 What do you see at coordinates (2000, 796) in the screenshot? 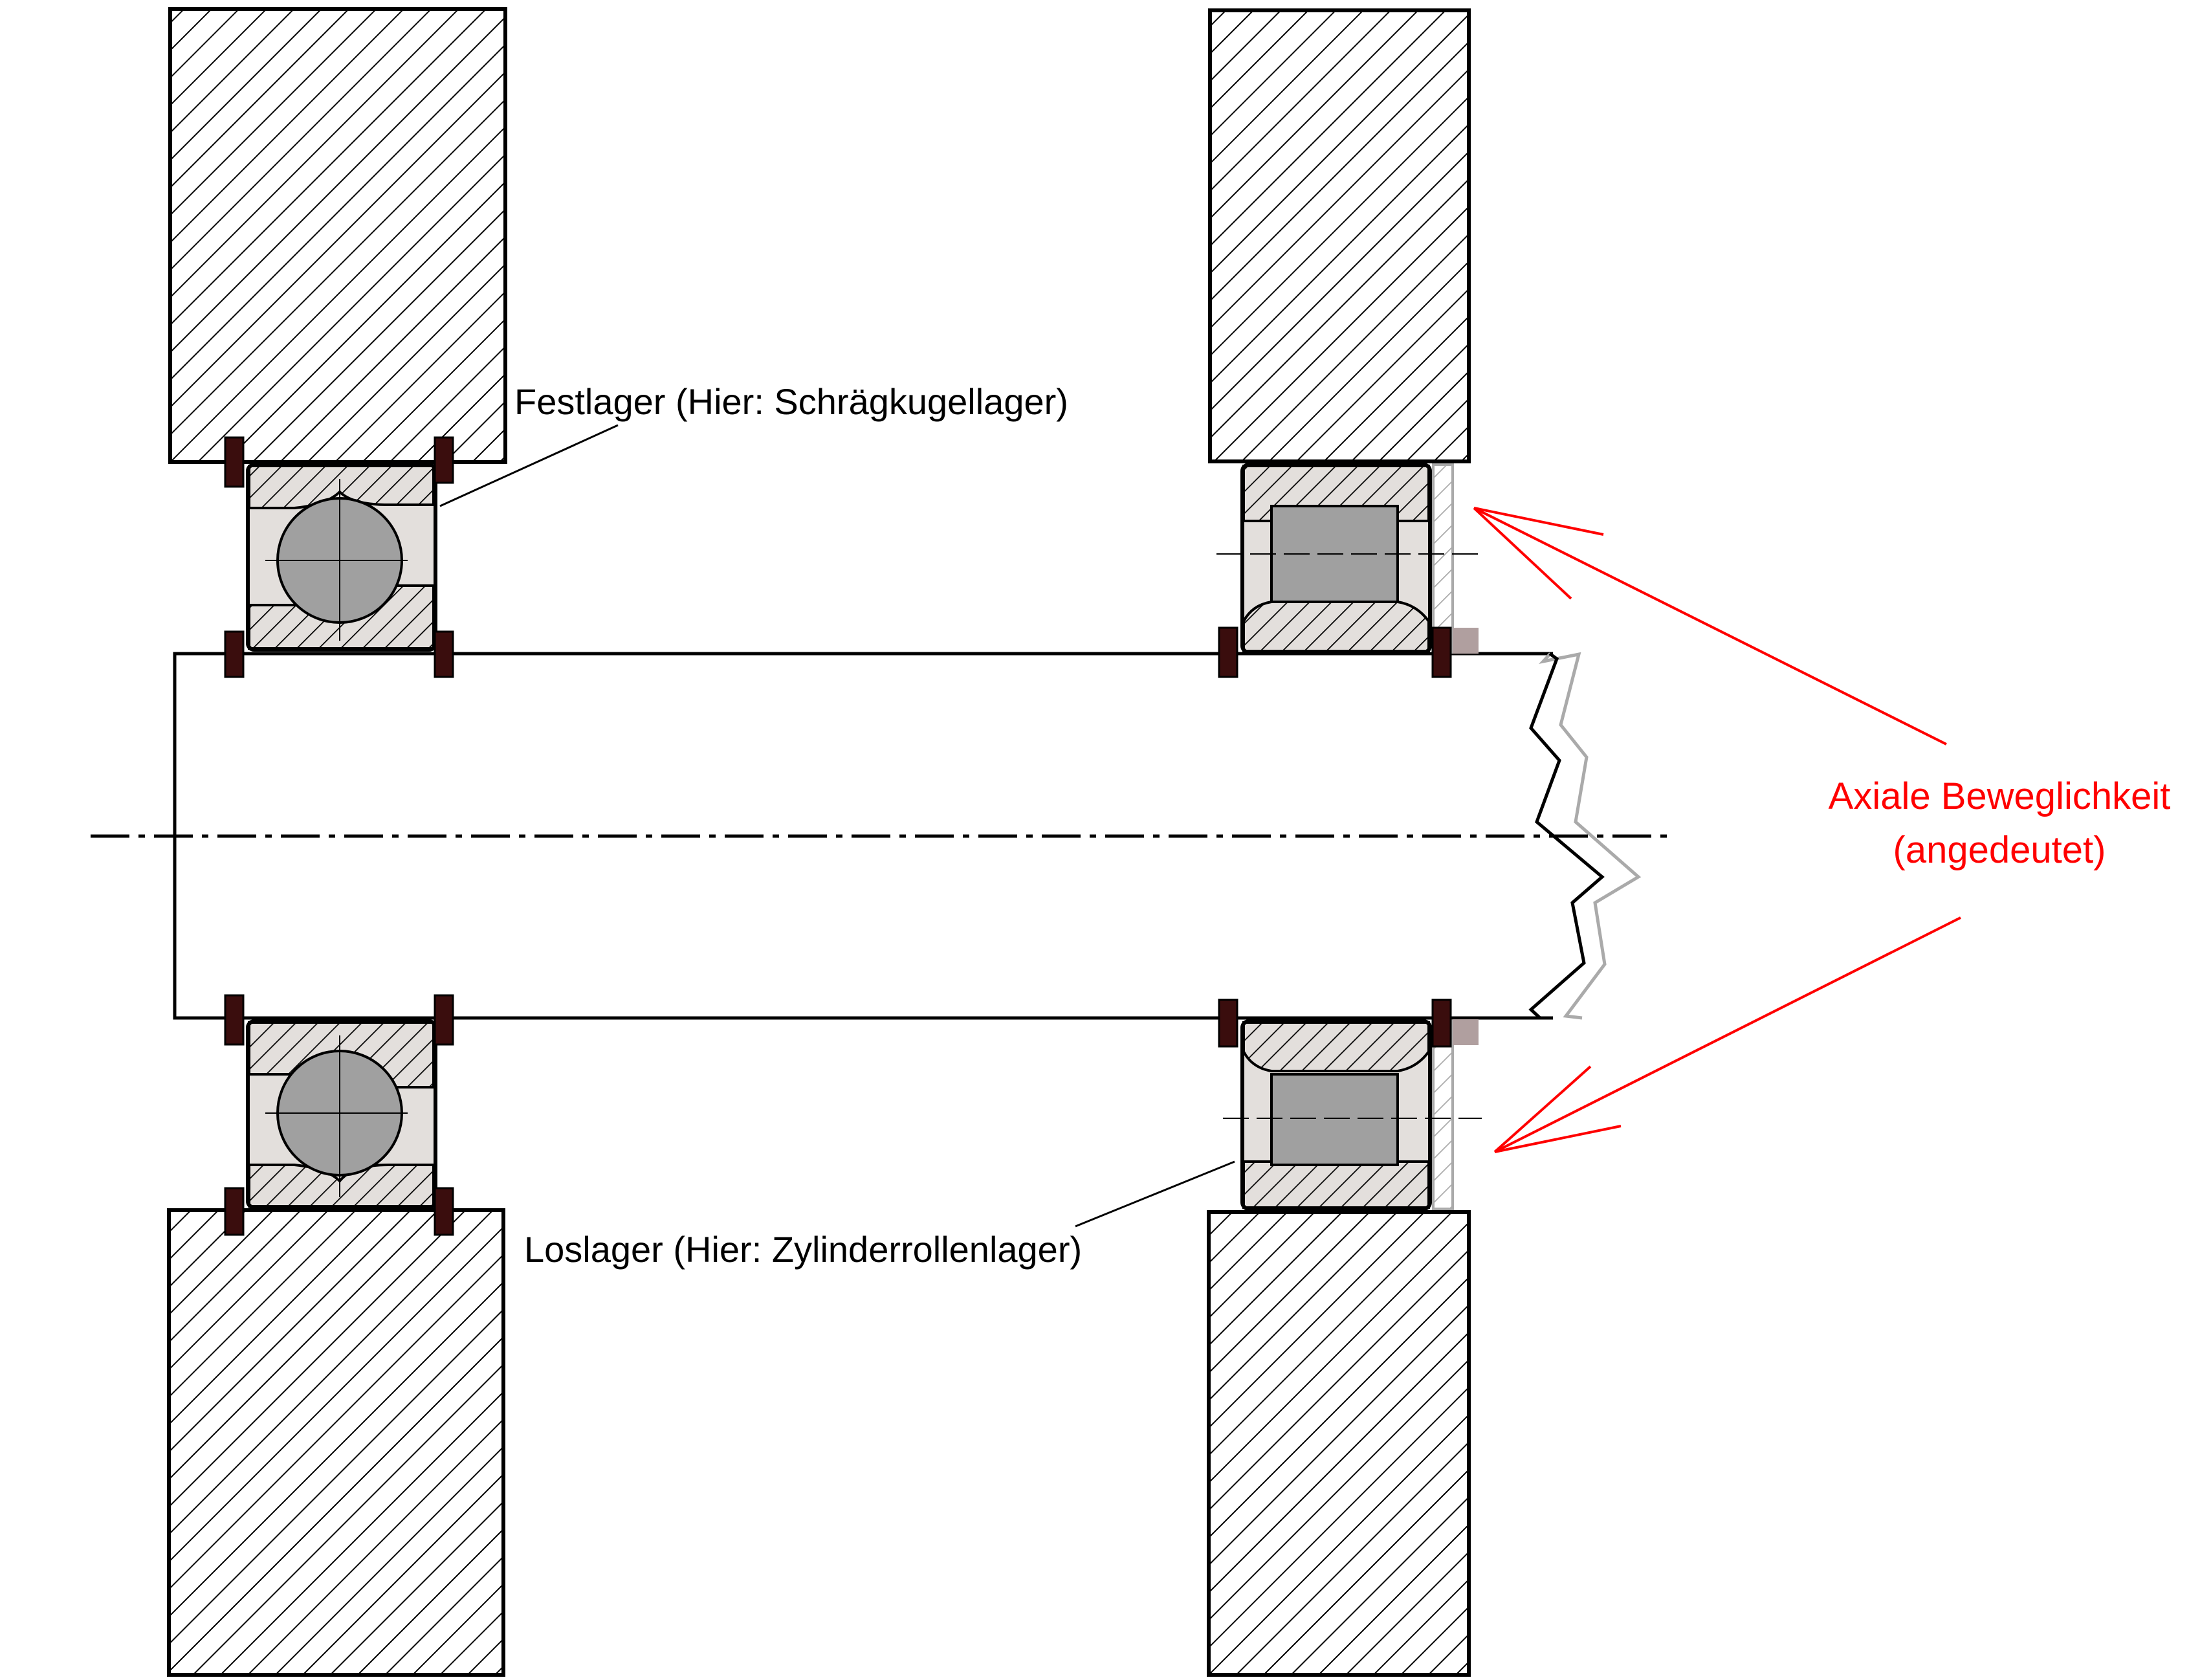
I see `axial-mobility-label: Axiale Beweglichkeit` at bounding box center [2000, 796].